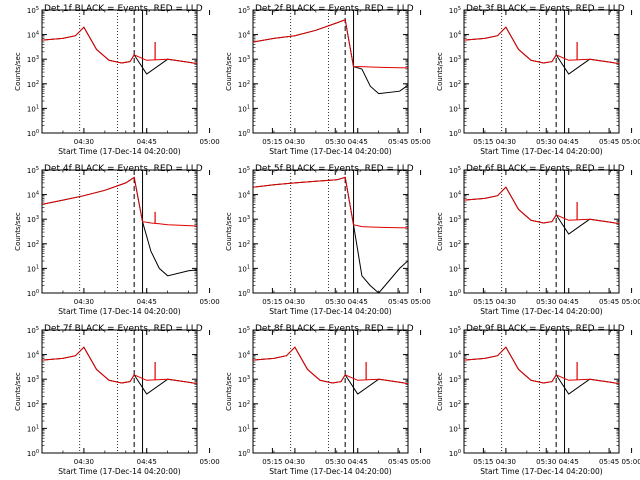  I want to click on panel-title: Det 1f BLACK = Events, RED = LLD, so click(123, 9).